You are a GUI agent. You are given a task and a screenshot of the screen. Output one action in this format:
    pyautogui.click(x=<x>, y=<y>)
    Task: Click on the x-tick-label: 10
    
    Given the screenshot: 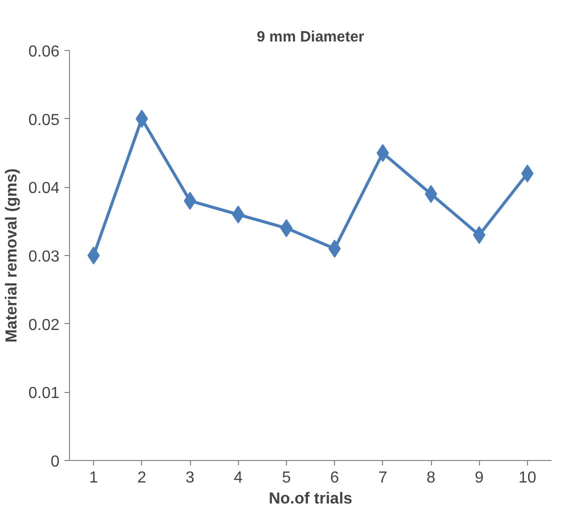 What is the action you would take?
    pyautogui.click(x=527, y=478)
    